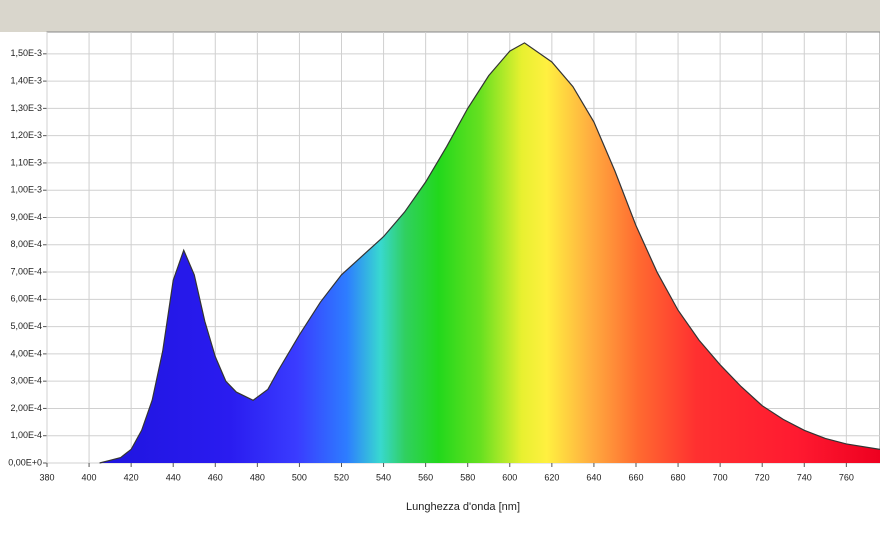 The image size is (880, 540). What do you see at coordinates (26, 271) in the screenshot?
I see `y-tick-label: 7,00E-4` at bounding box center [26, 271].